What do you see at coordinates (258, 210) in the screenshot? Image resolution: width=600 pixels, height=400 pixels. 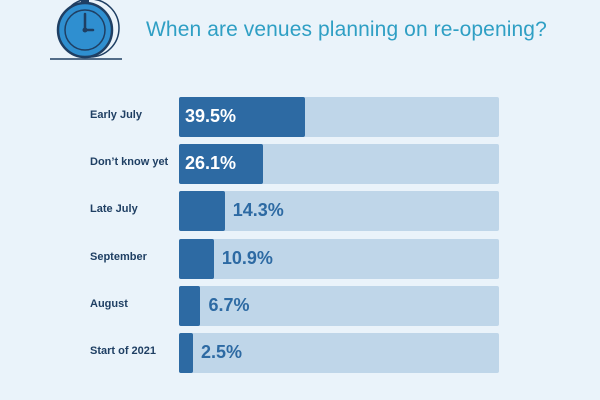 I see `data-label: 14.3%` at bounding box center [258, 210].